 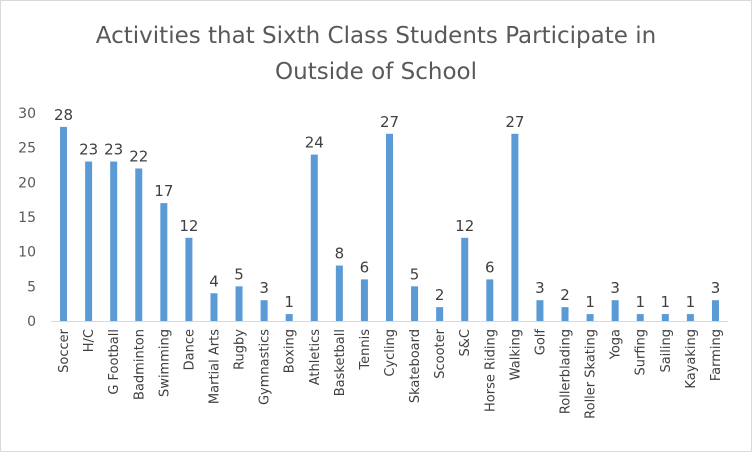 I want to click on y-tick-label: 20, so click(x=27, y=183).